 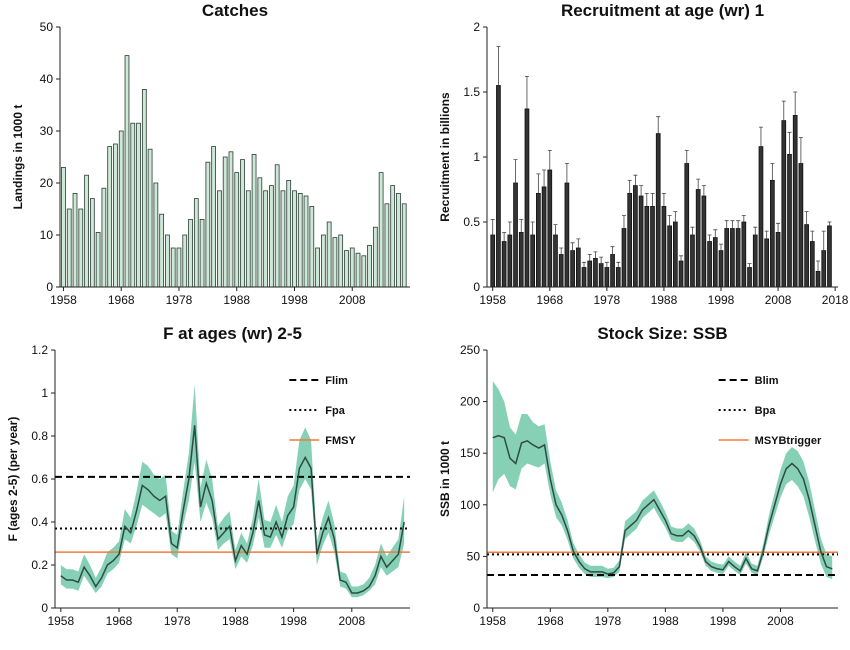 I want to click on y-tick-label: 0.8, so click(x=39, y=436).